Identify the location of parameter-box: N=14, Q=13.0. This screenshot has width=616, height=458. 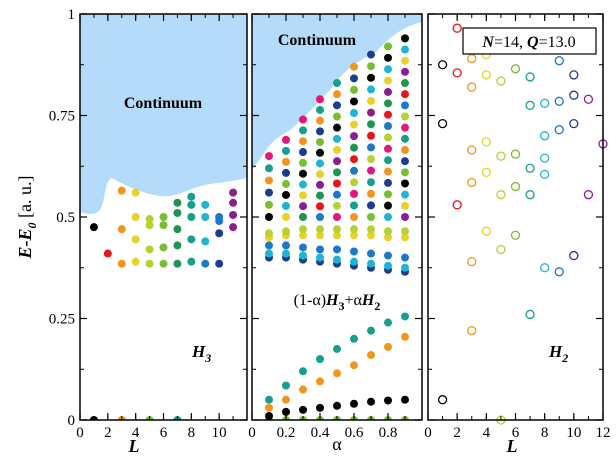
(529, 41).